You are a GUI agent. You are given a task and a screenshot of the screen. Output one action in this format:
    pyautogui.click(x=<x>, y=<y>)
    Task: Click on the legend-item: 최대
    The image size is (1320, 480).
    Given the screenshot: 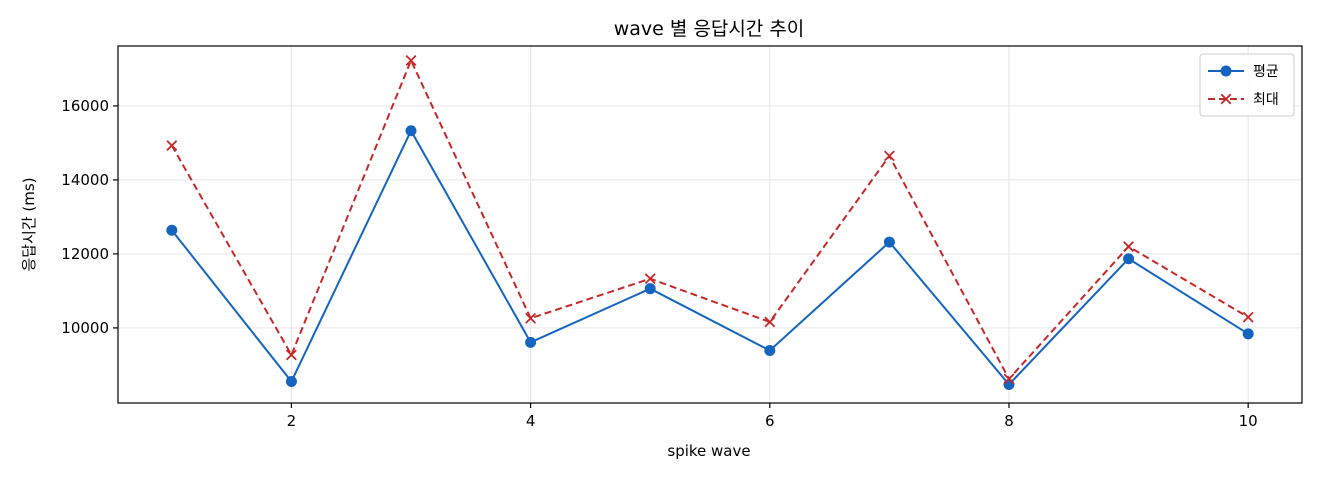 What is the action you would take?
    pyautogui.click(x=1243, y=100)
    